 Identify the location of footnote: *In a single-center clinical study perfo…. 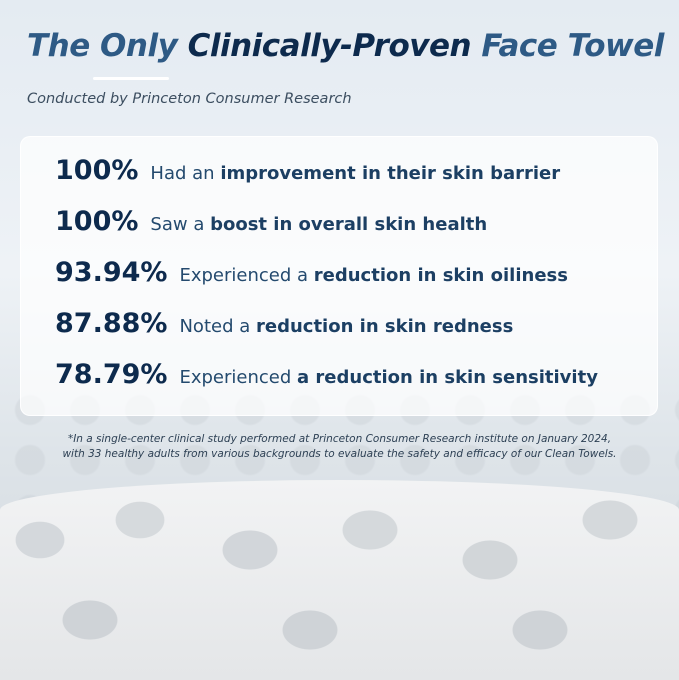
(339, 446).